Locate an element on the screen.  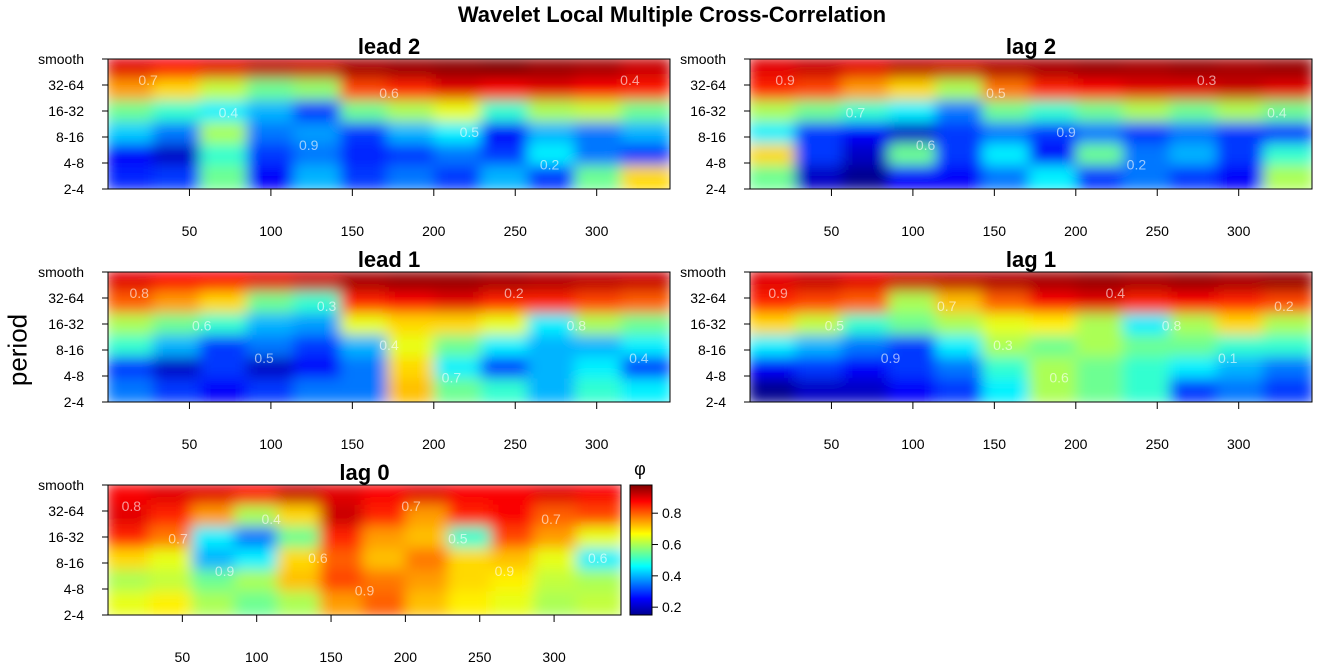
contour-label: 0.7 is located at coordinates (947, 306).